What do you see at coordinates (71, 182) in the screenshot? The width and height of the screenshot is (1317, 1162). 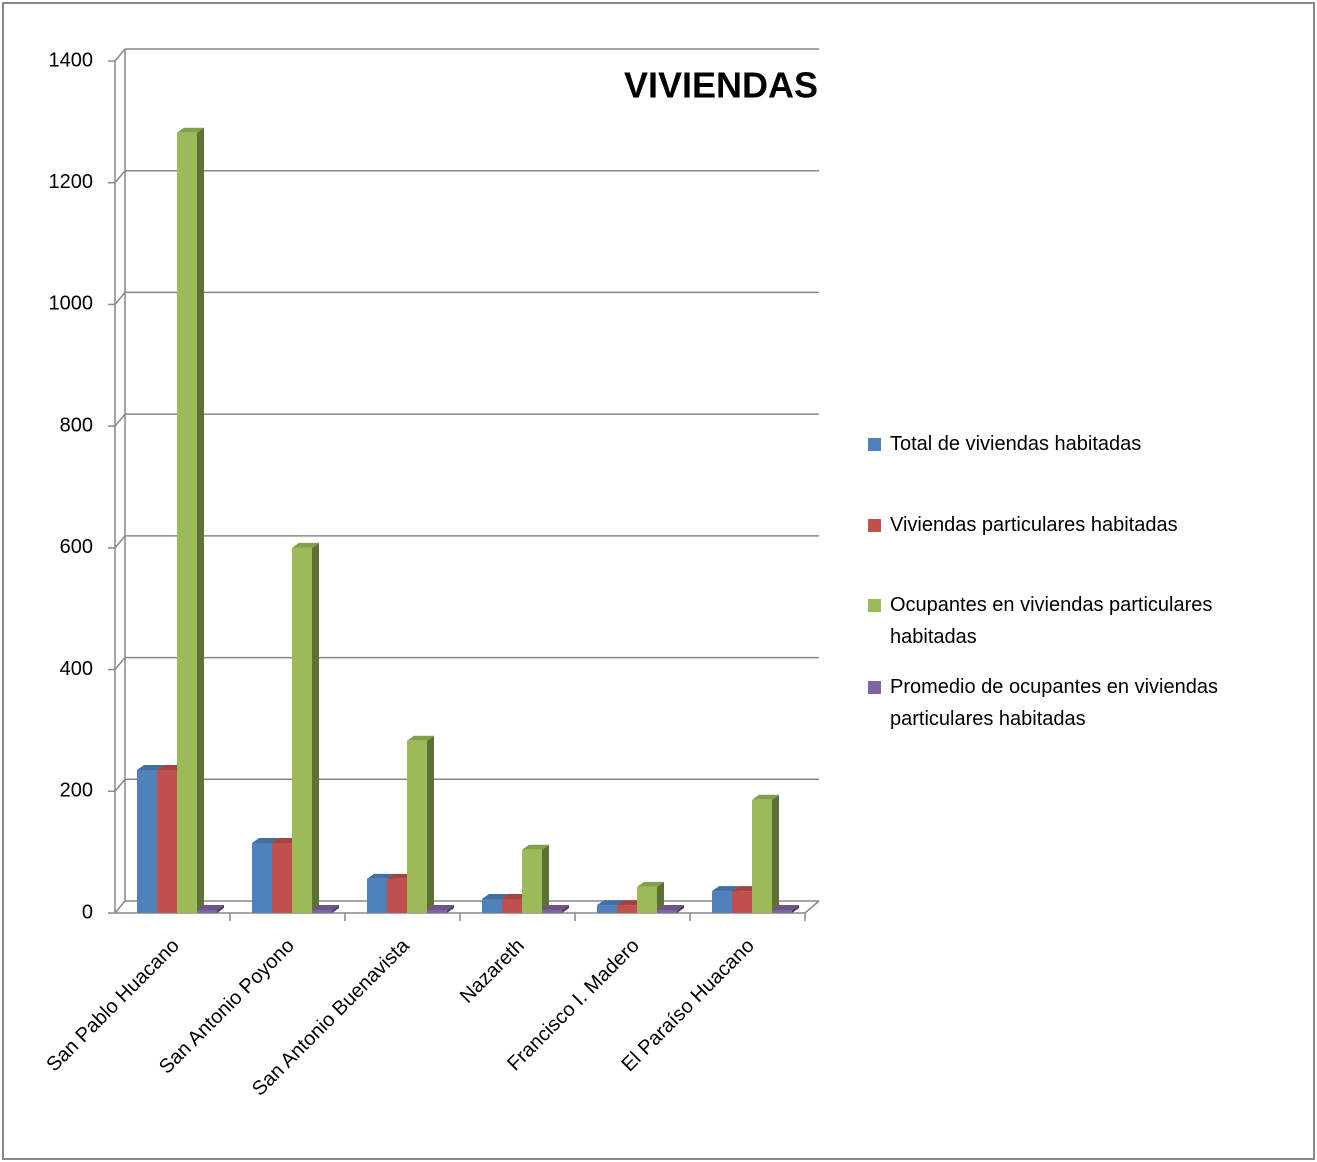 I see `y-tick-label: 1200` at bounding box center [71, 182].